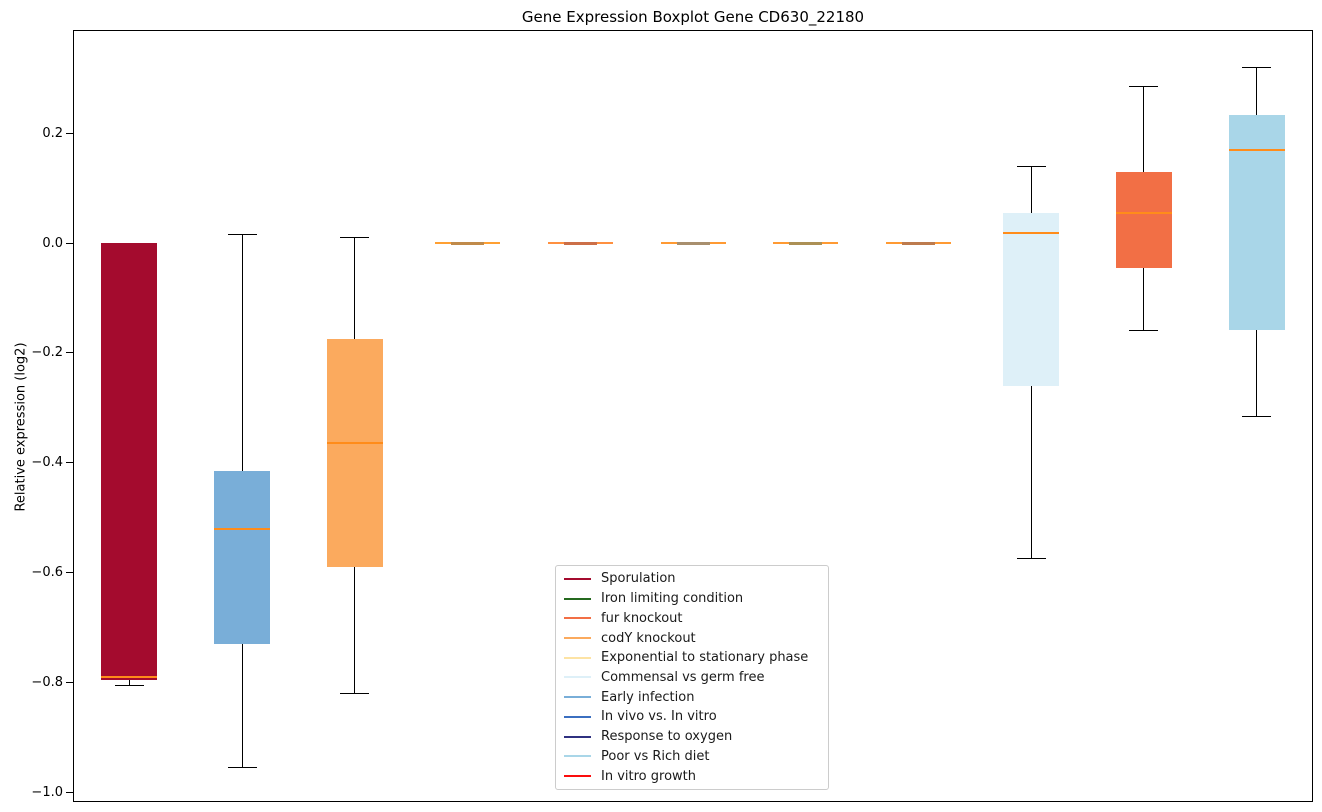 The height and width of the screenshot is (812, 1322). I want to click on boxplot-upper-whisker-commensal-vs-germ-free, so click(1031, 189).